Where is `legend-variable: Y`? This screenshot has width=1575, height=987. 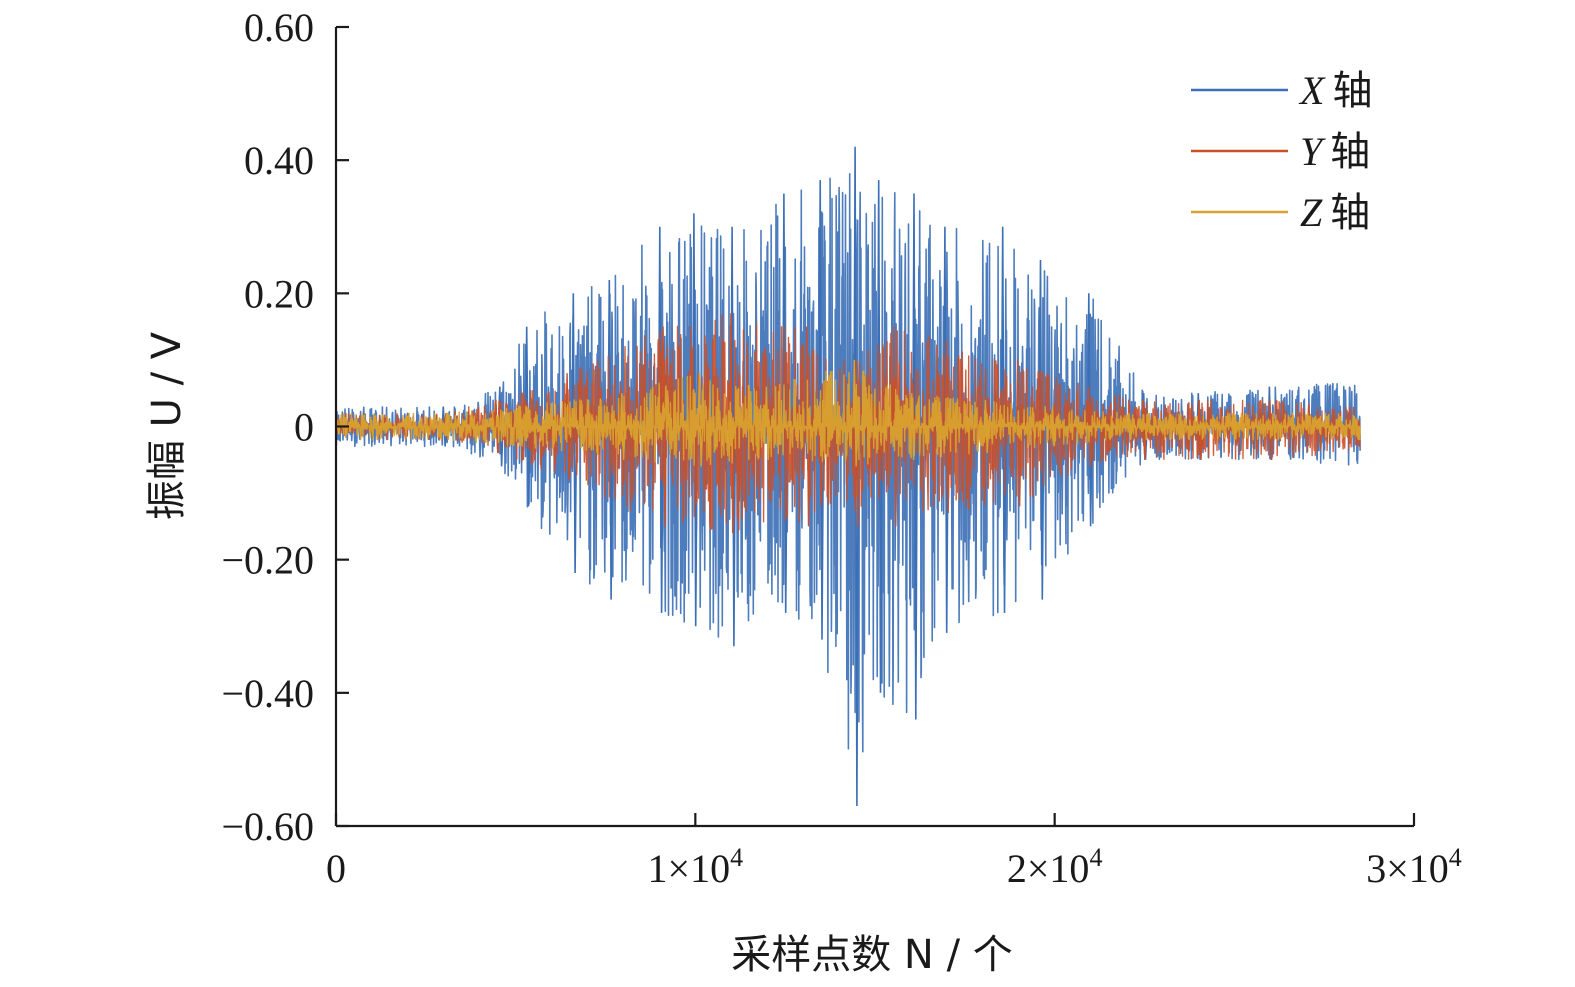
legend-variable: Y is located at coordinates (1313, 151).